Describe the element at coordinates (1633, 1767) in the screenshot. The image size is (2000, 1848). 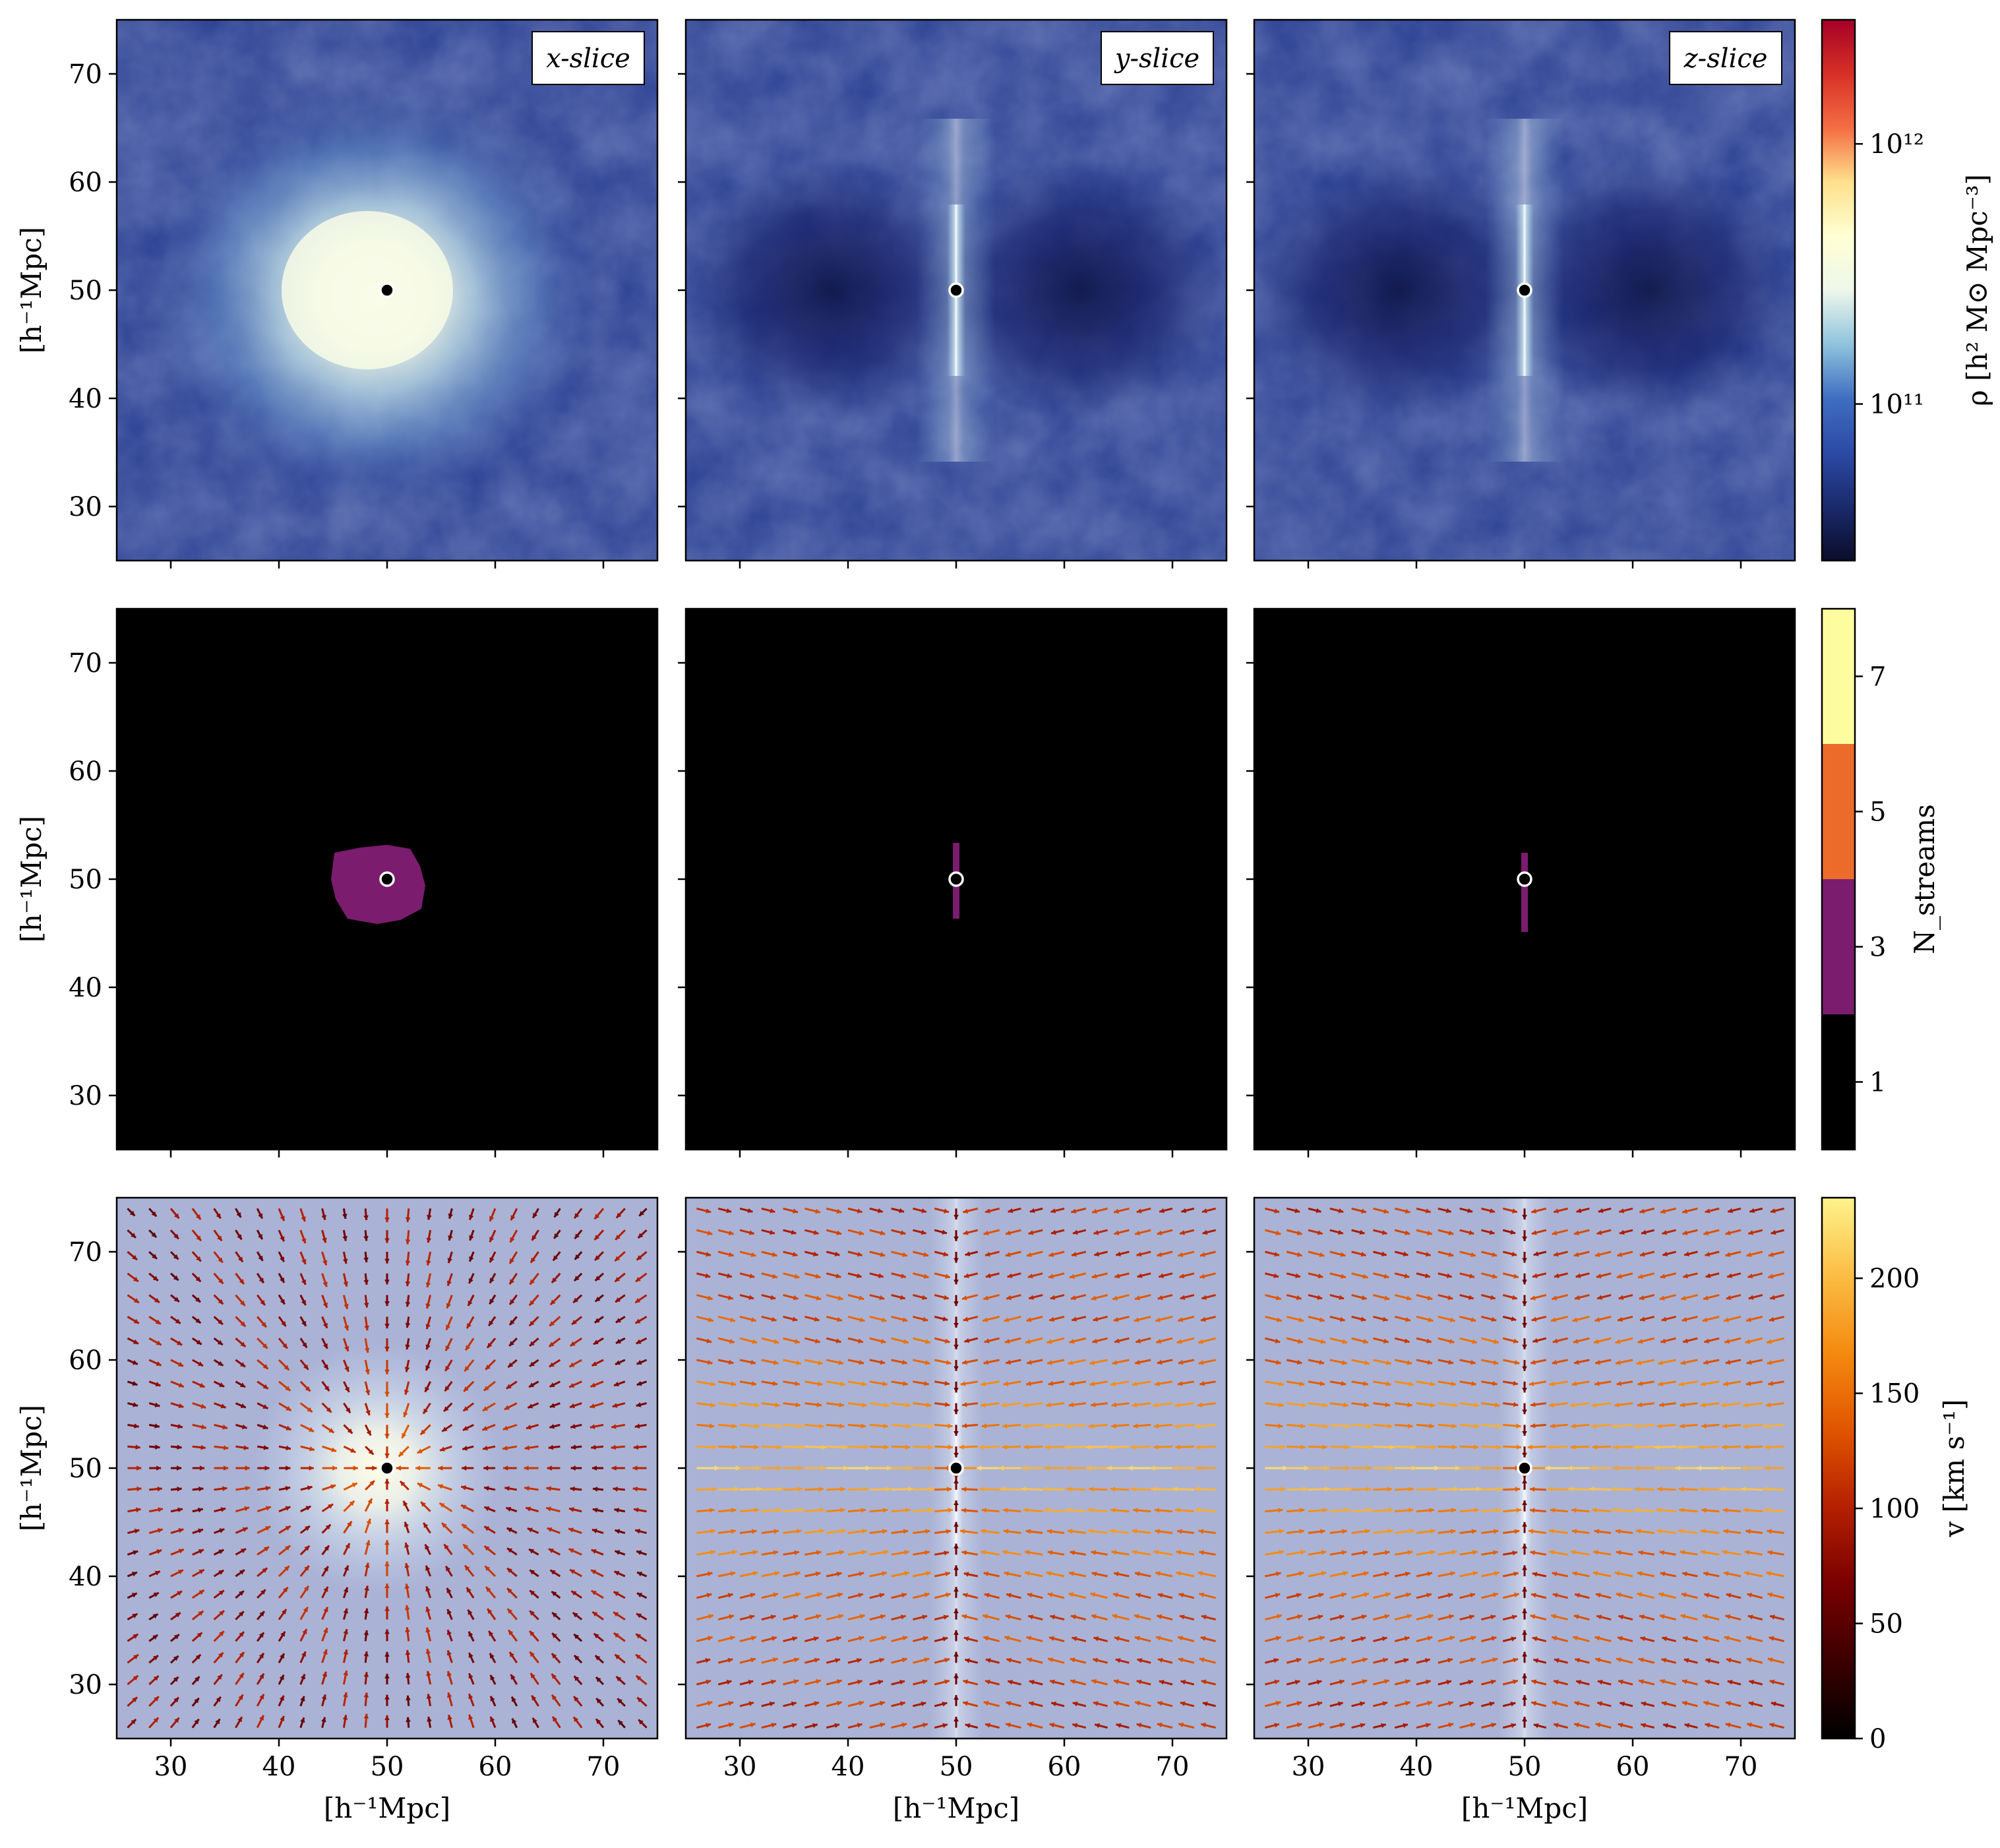
I see `x-tick-label: 60` at that location.